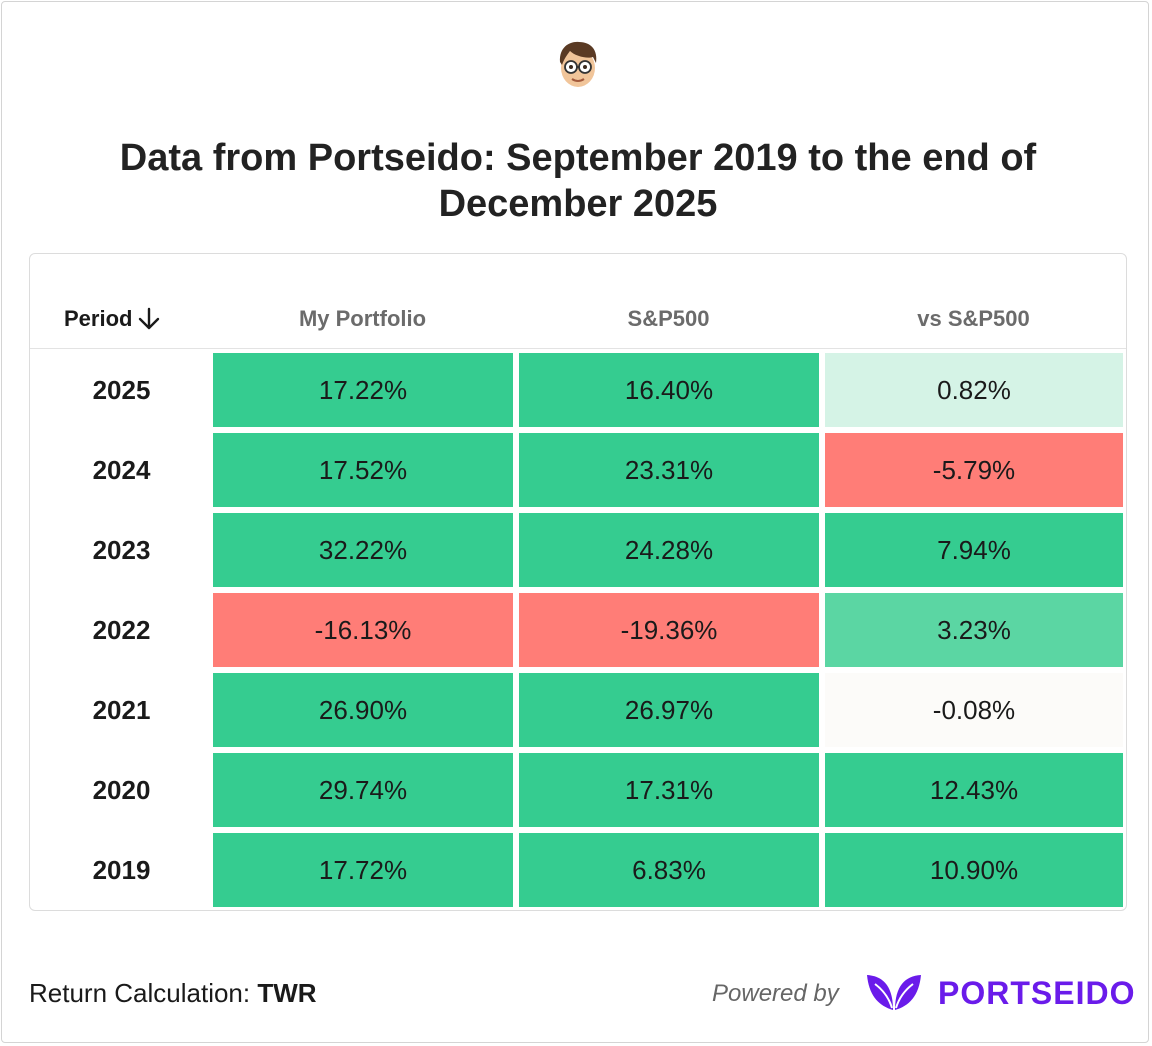 The image size is (1152, 1046). I want to click on sp500-cell: 17.31%, so click(669, 790).